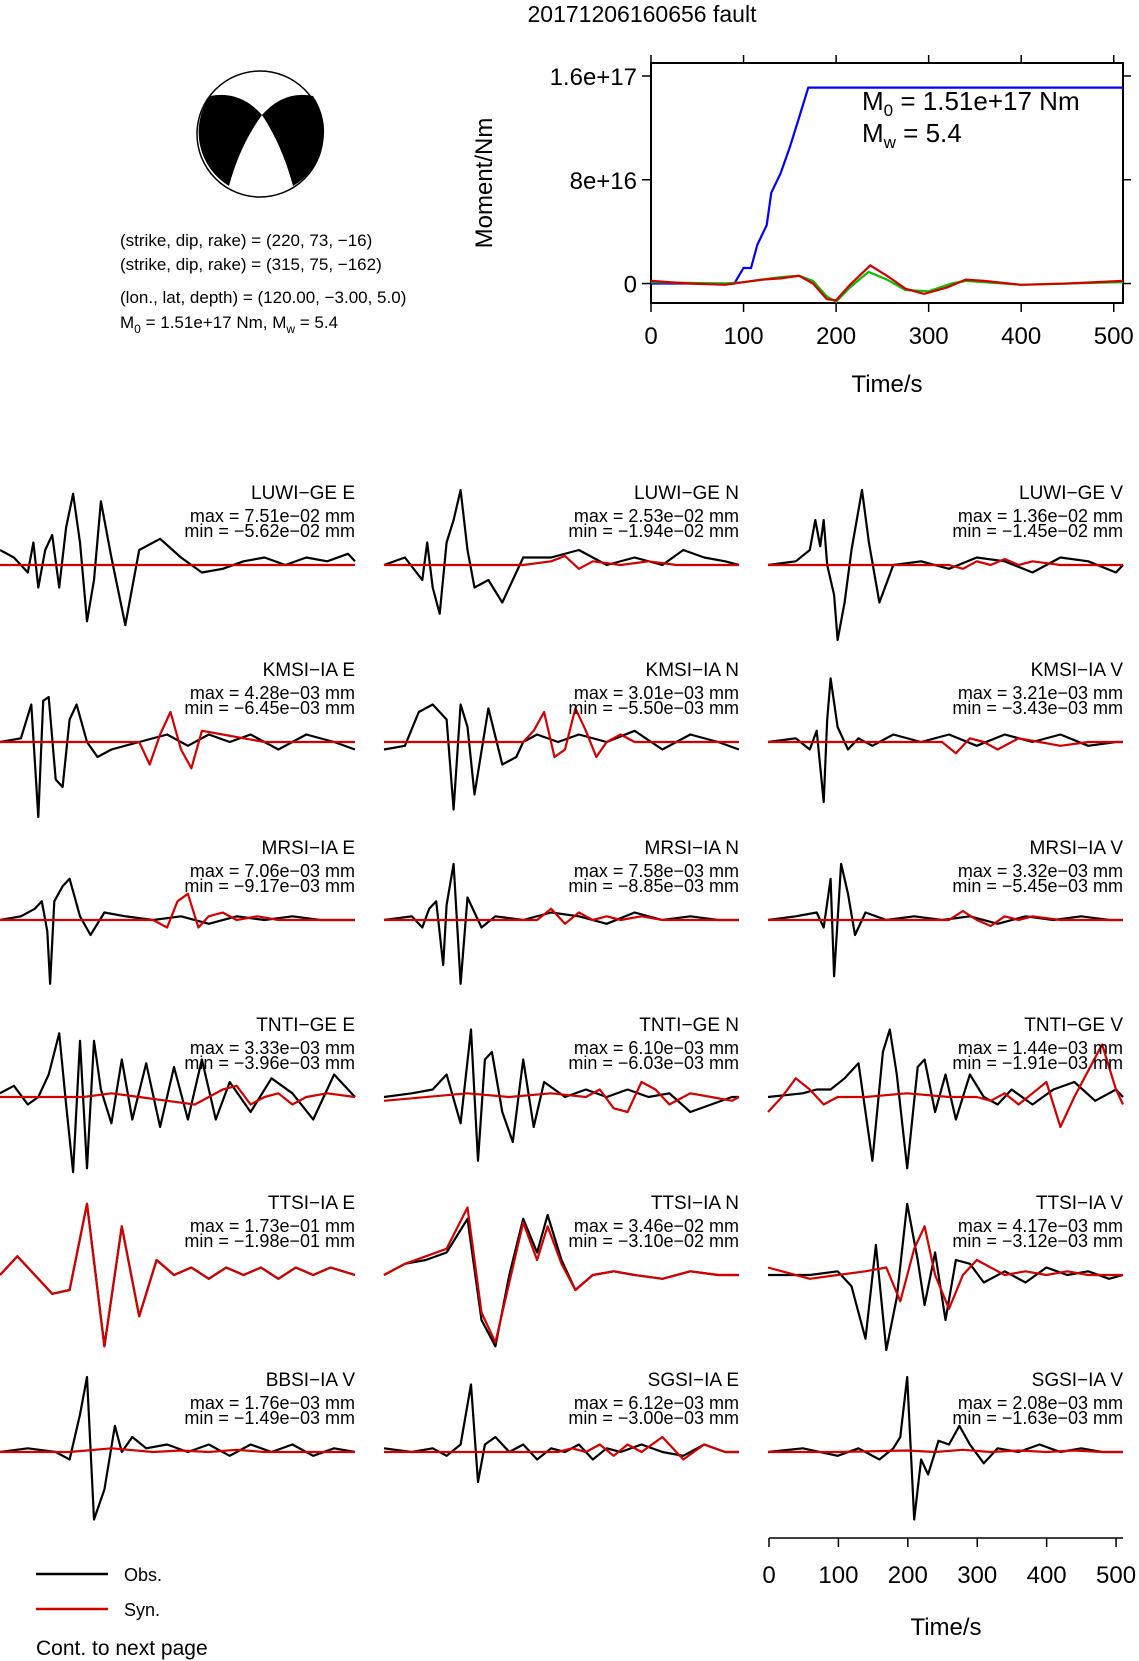 This screenshot has width=1139, height=1661. What do you see at coordinates (630, 285) in the screenshot?
I see `moment-y-tick-label: 0` at bounding box center [630, 285].